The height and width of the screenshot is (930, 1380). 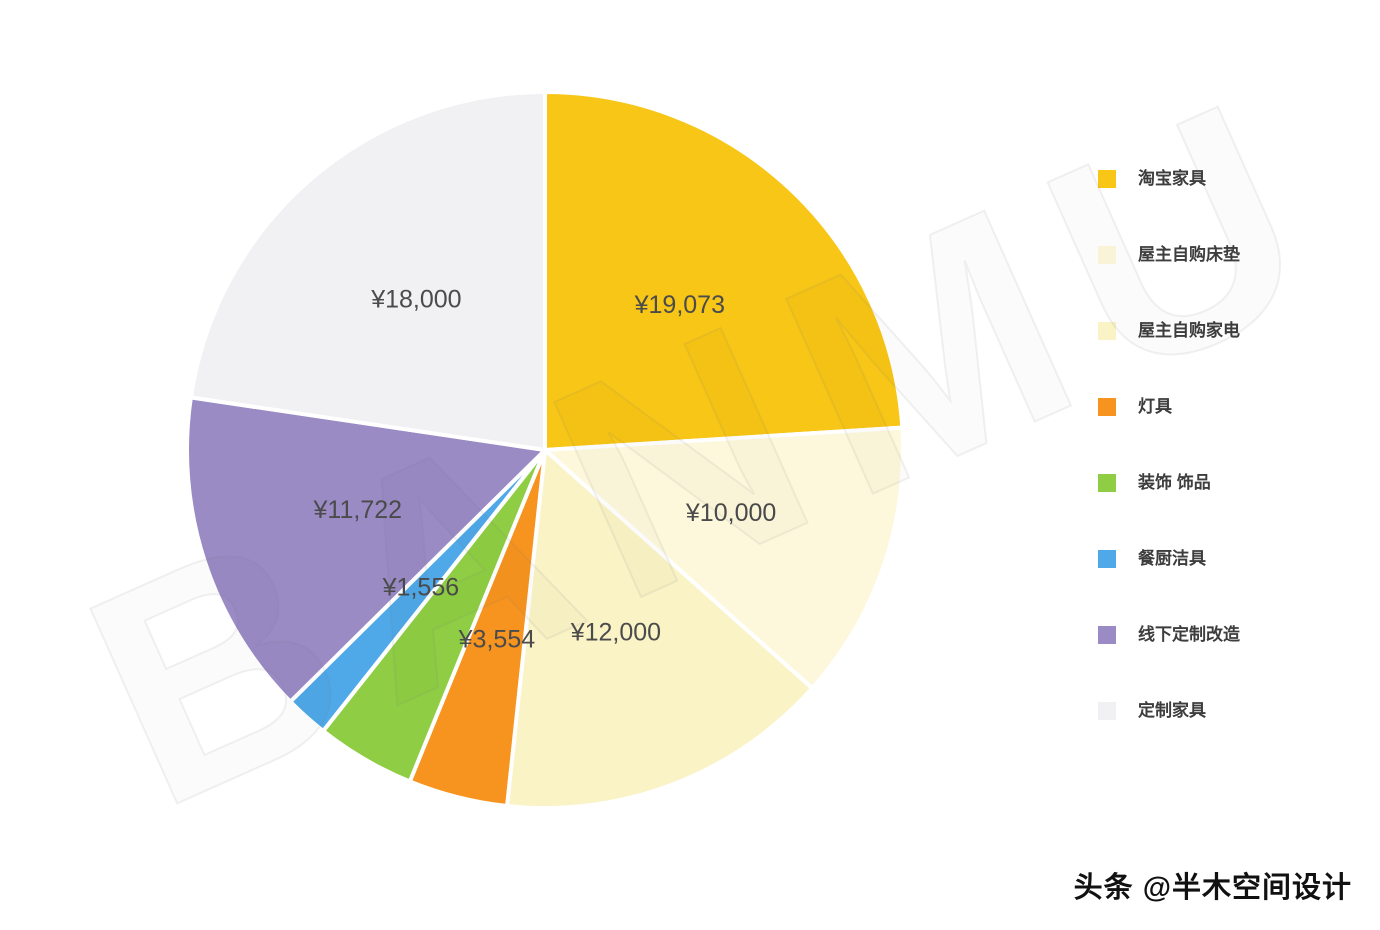 I want to click on legend-item-1: 淘宝家具, so click(x=1169, y=179).